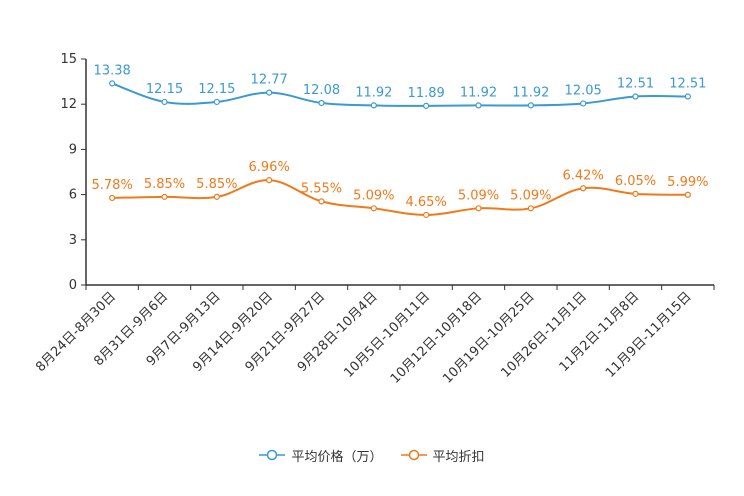  What do you see at coordinates (73, 195) in the screenshot?
I see `y-tick-label: 6` at bounding box center [73, 195].